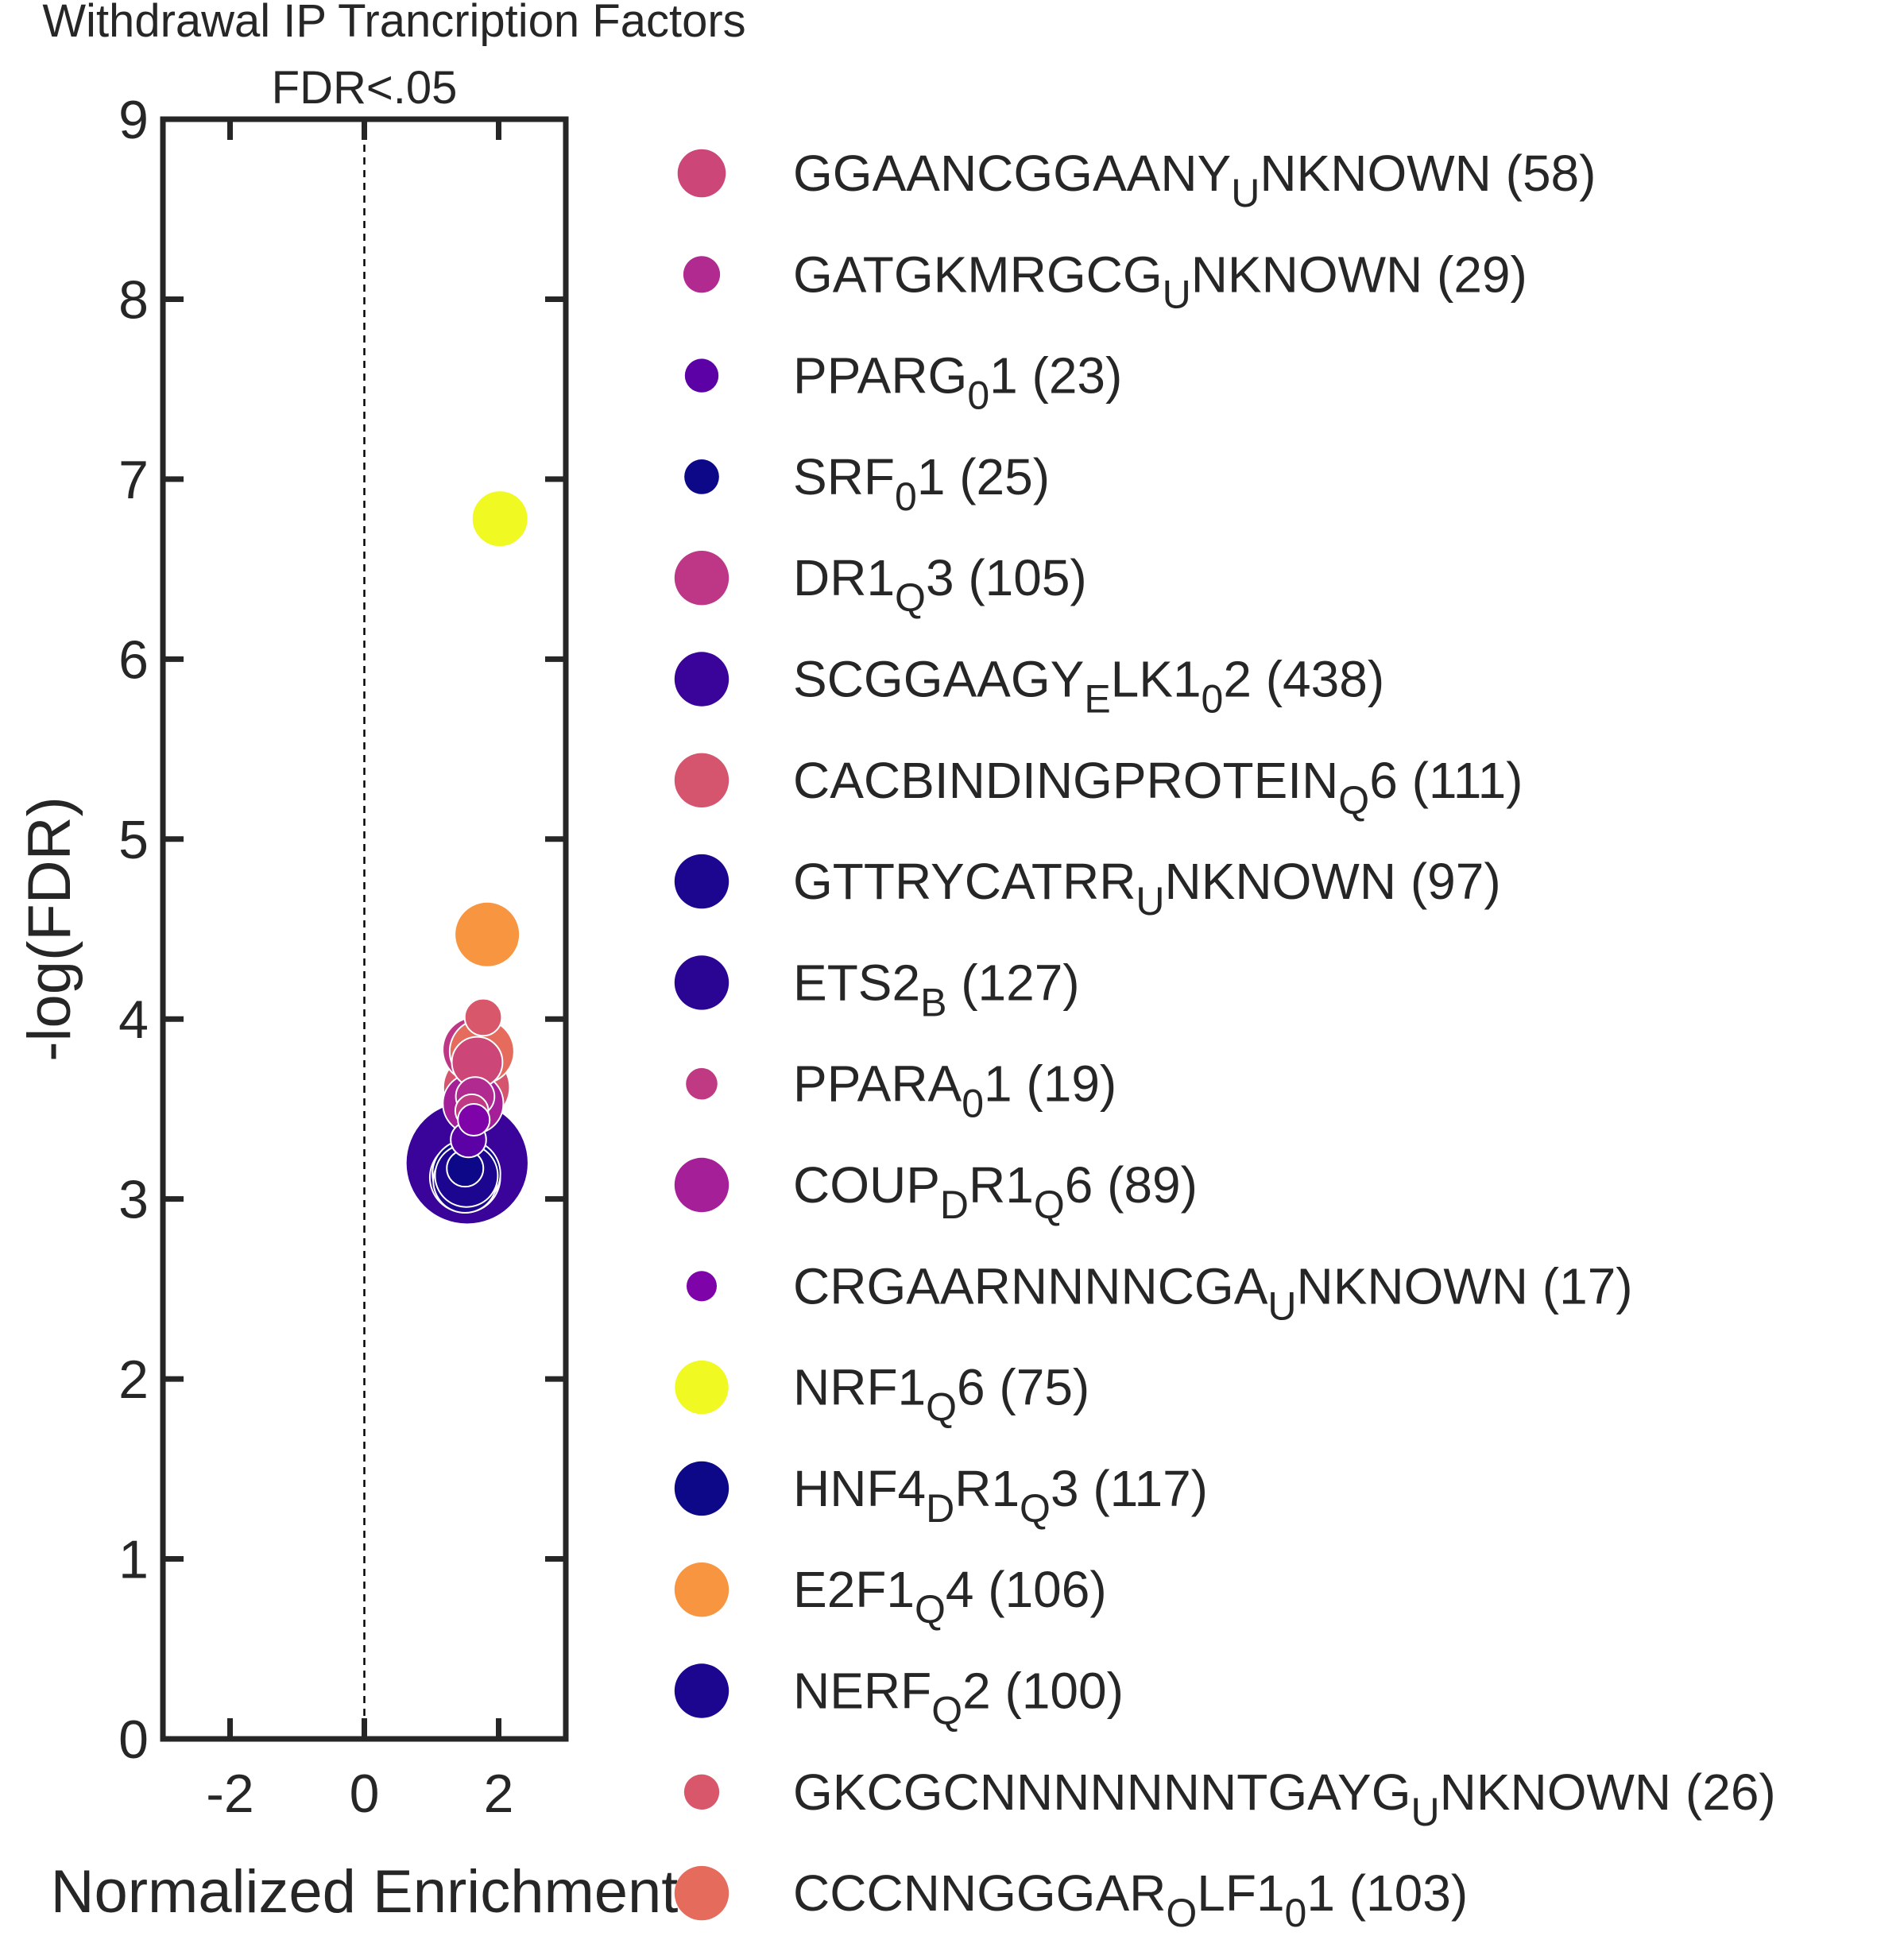 The height and width of the screenshot is (1936, 1904). What do you see at coordinates (230, 1794) in the screenshot?
I see `x-tick-label: -2` at bounding box center [230, 1794].